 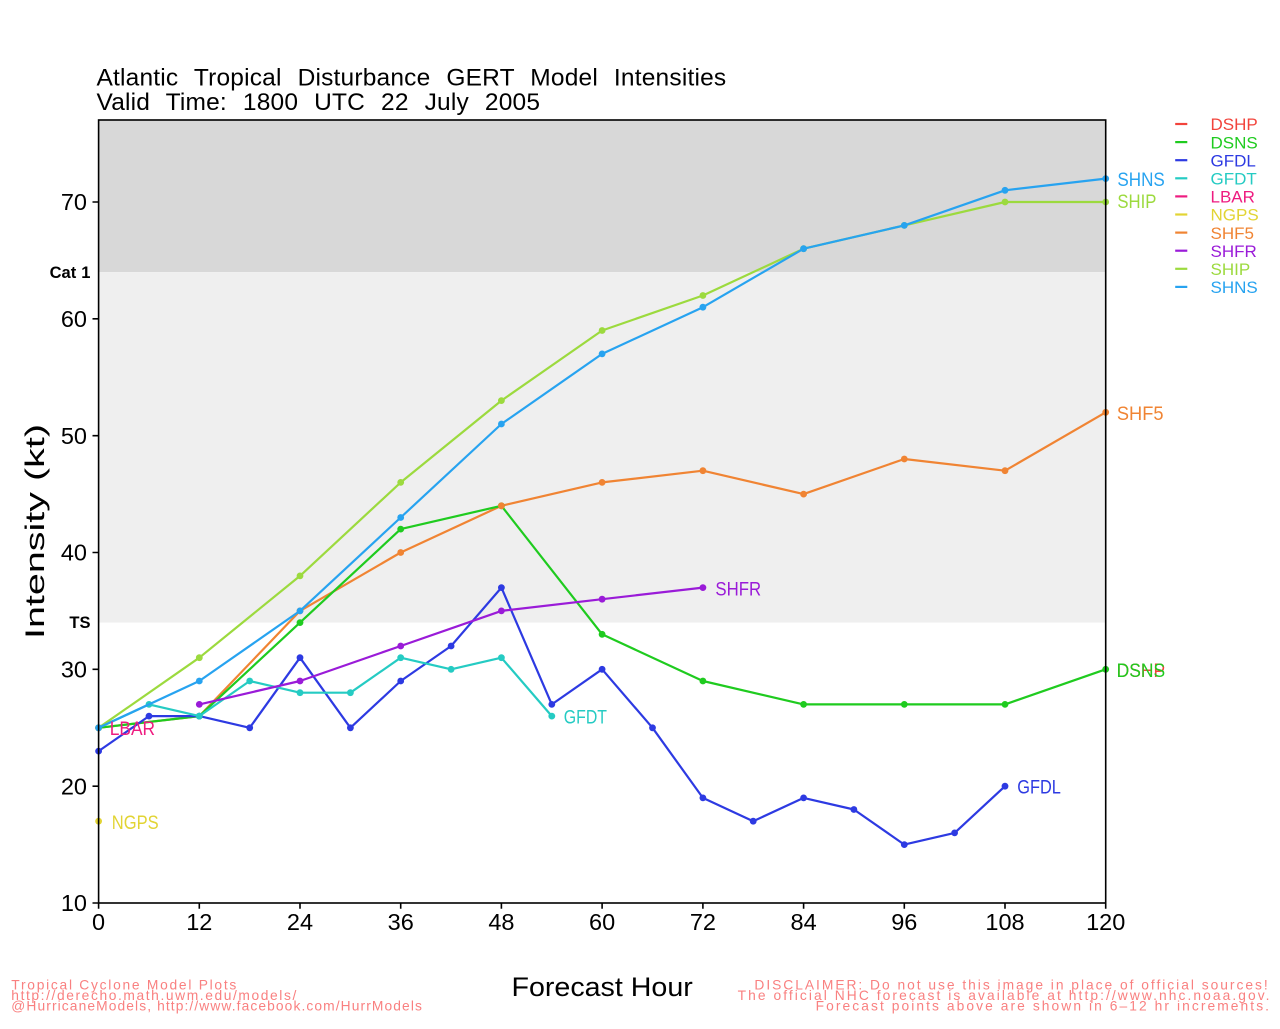 What do you see at coordinates (501, 922) in the screenshot?
I see `svg-text: 48` at bounding box center [501, 922].